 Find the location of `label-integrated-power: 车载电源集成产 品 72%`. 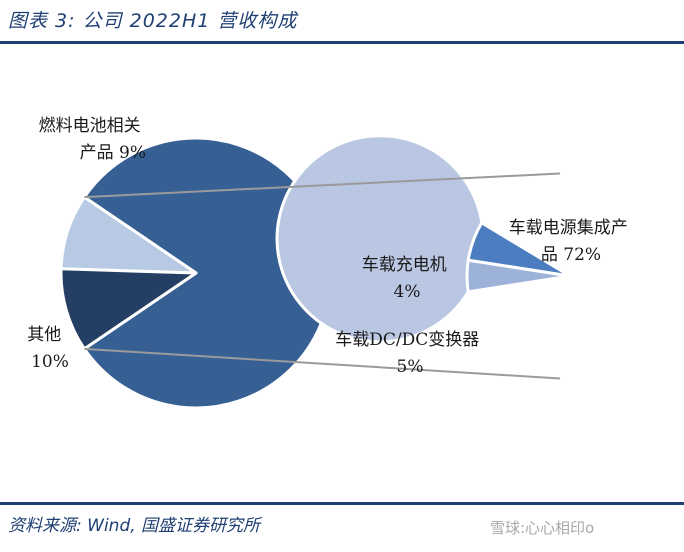

label-integrated-power: 车载电源集成产 品 72% is located at coordinates (571, 241).